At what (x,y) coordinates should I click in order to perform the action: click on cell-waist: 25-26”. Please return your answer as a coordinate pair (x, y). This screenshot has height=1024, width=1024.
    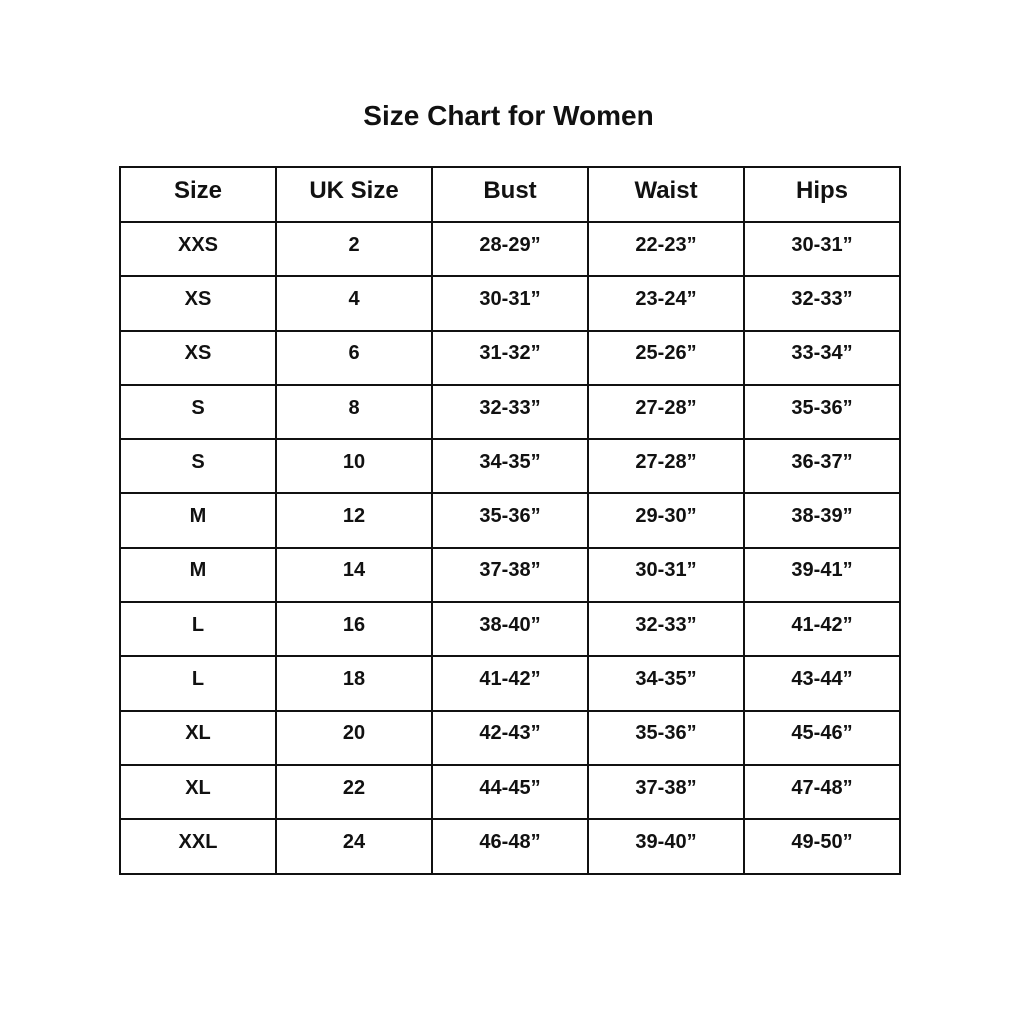
    Looking at the image, I should click on (666, 357).